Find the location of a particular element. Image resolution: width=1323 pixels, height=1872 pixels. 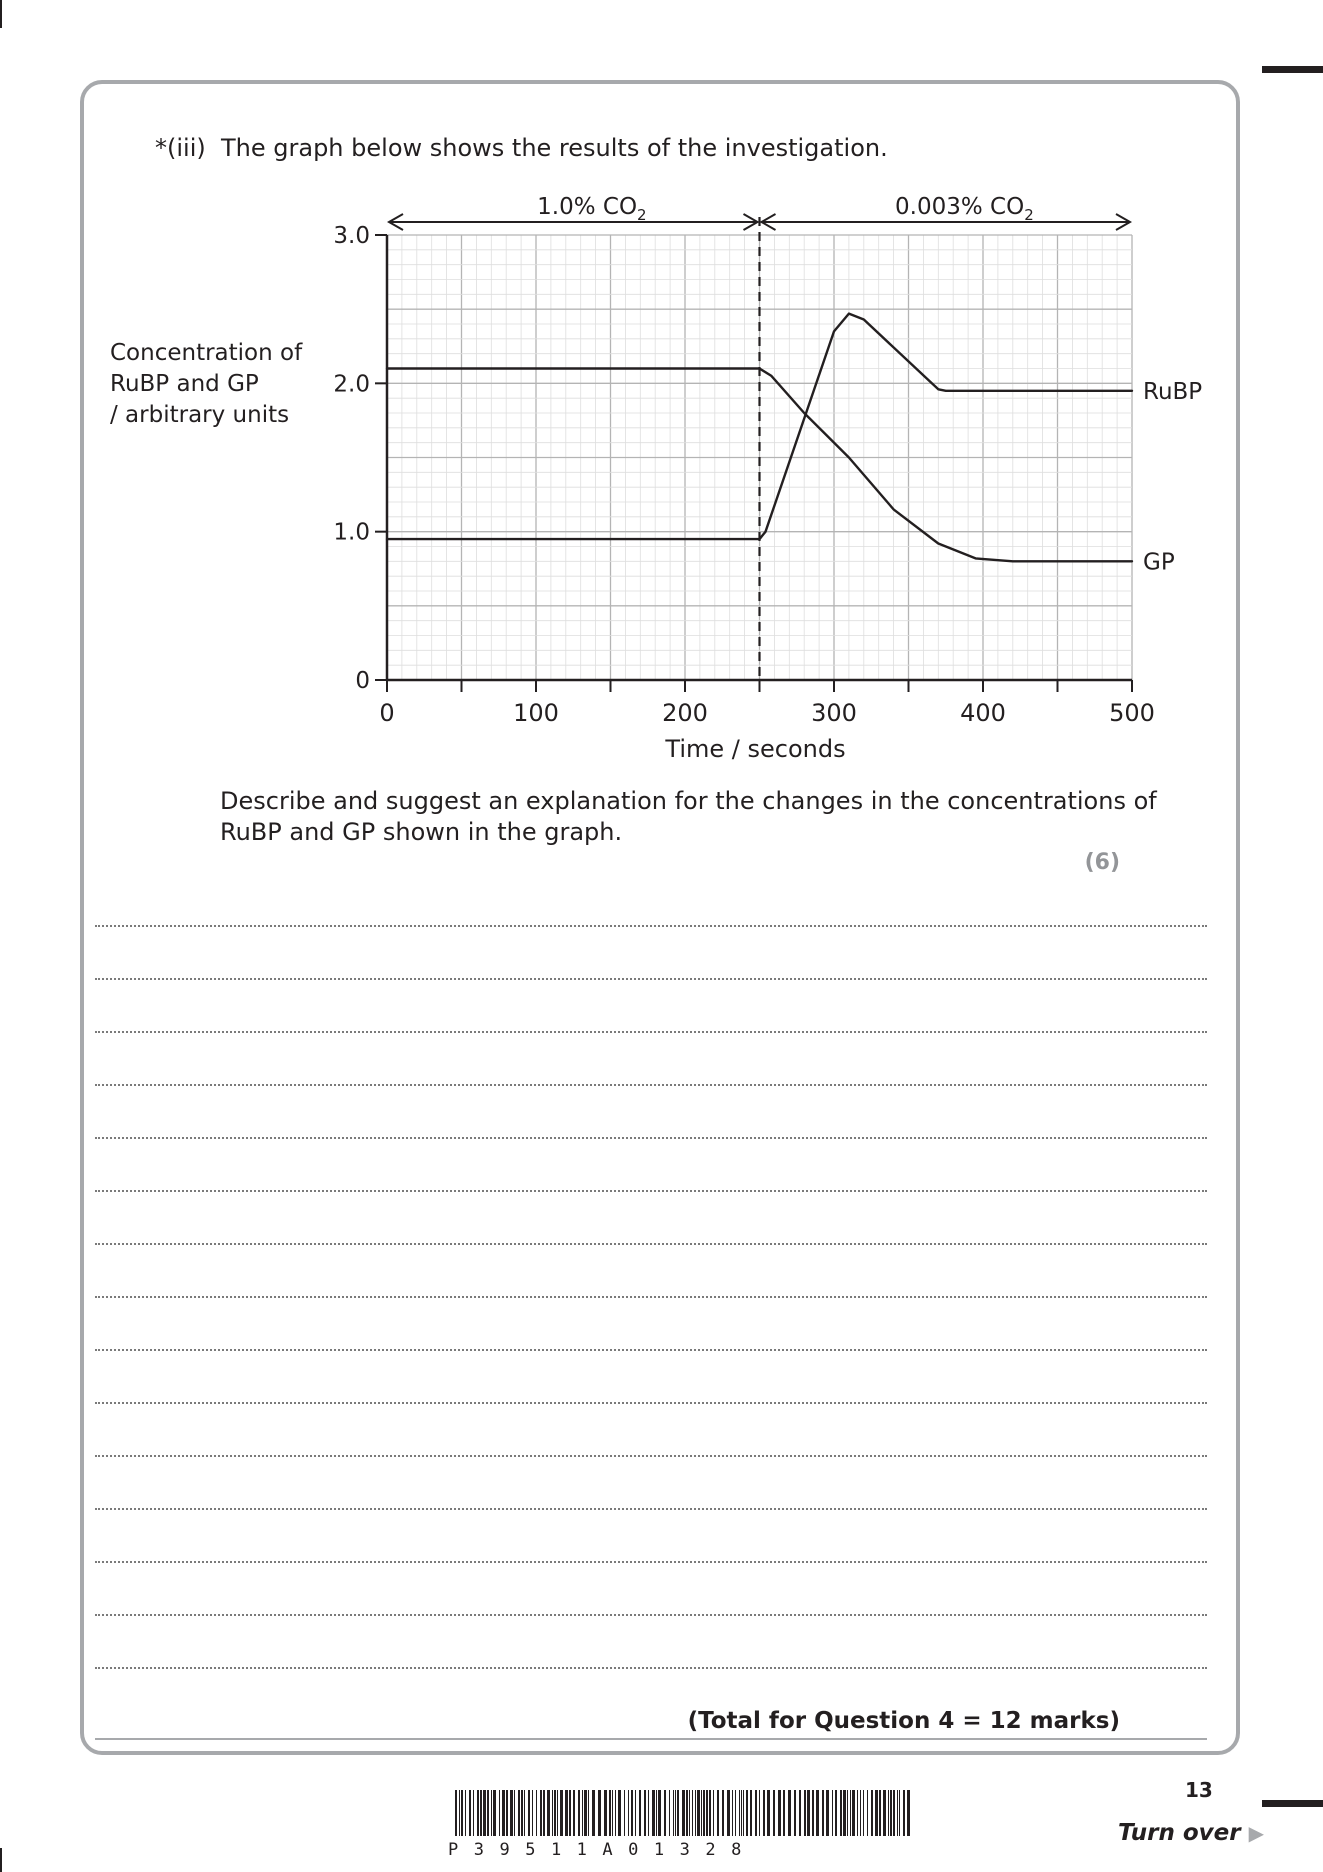

x-tick-label: 500 is located at coordinates (1132, 713).